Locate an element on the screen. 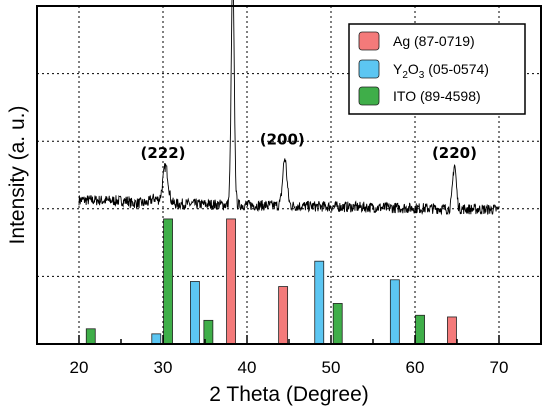 Image resolution: width=550 pixels, height=415 pixels. peak-label: (200) is located at coordinates (282, 140).